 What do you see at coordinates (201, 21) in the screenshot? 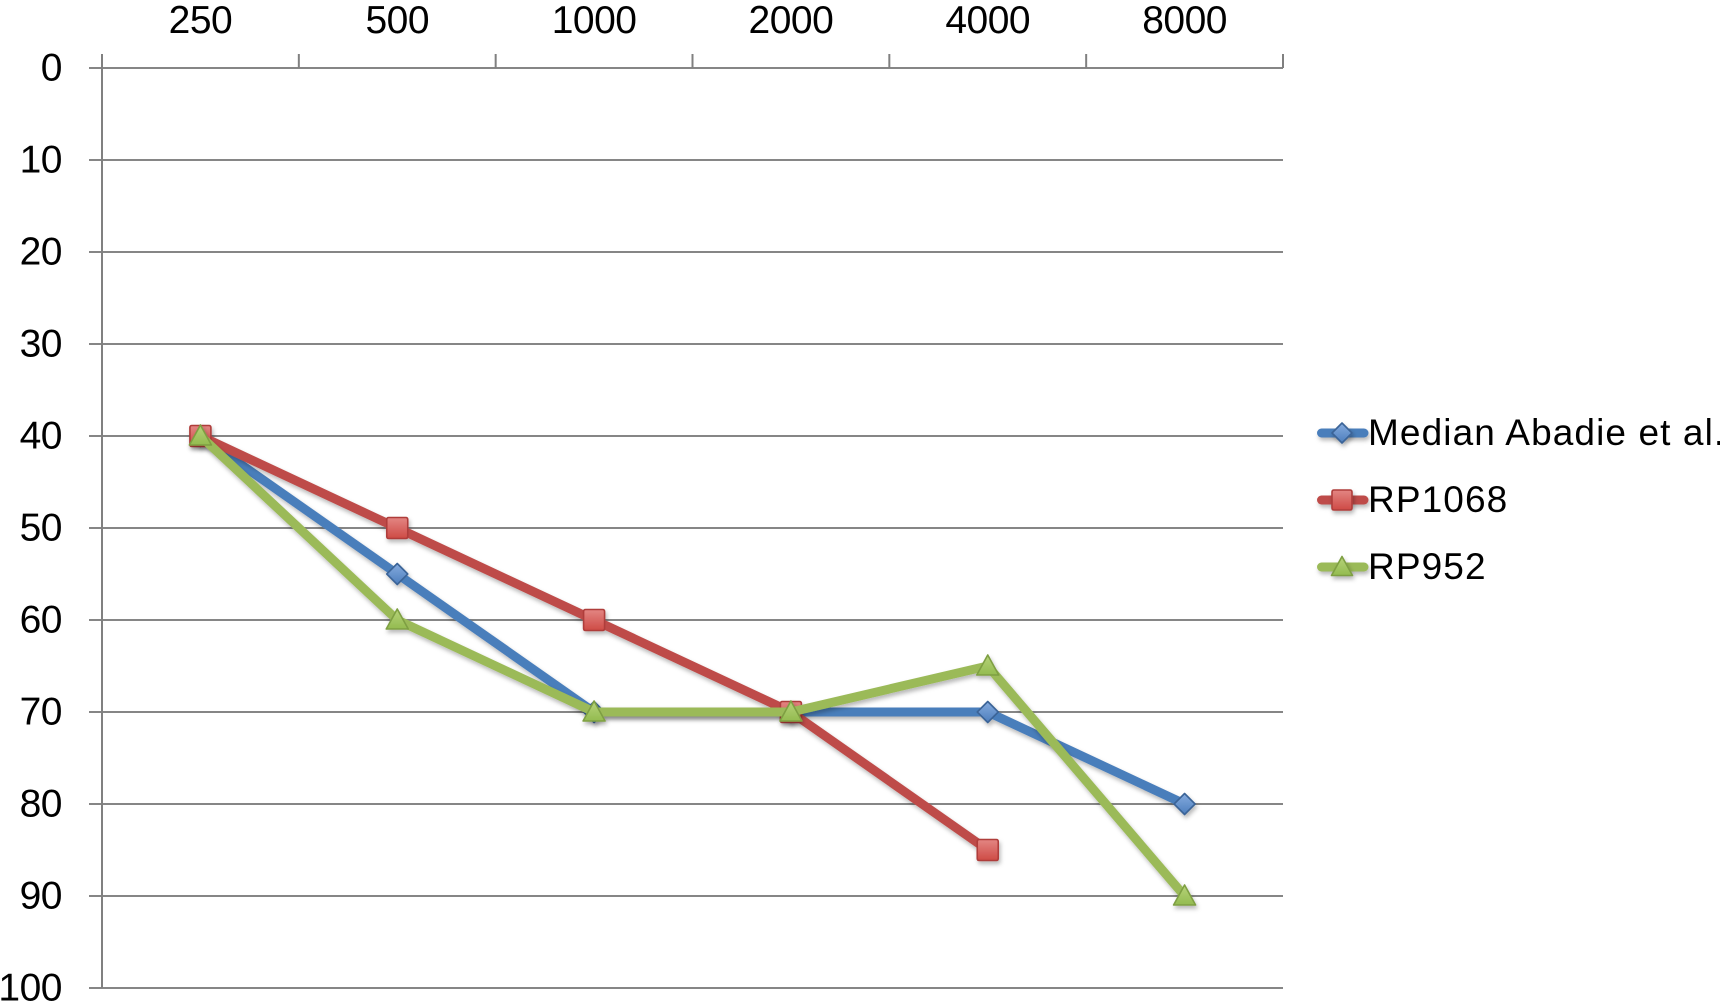
I see `x-tick-label: 250` at bounding box center [201, 21].